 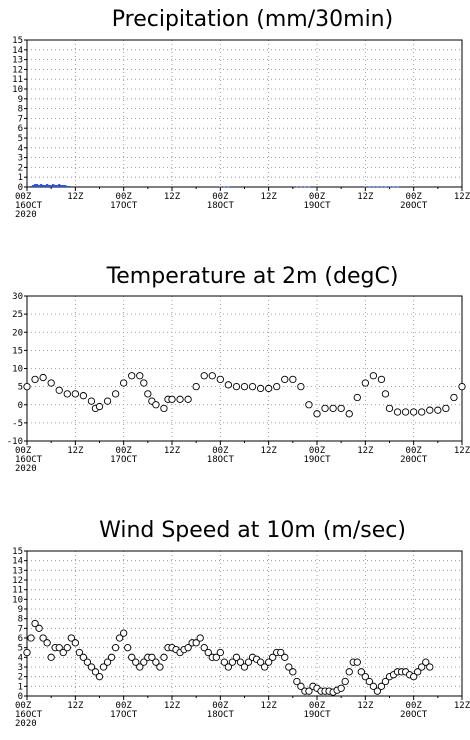 I want to click on y-tick-label: 20, so click(x=17, y=333).